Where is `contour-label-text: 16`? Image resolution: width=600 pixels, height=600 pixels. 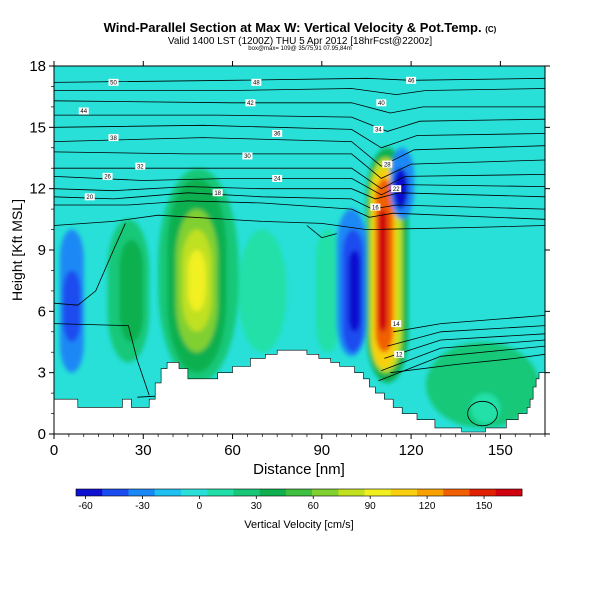
contour-label-text: 16 is located at coordinates (375, 208).